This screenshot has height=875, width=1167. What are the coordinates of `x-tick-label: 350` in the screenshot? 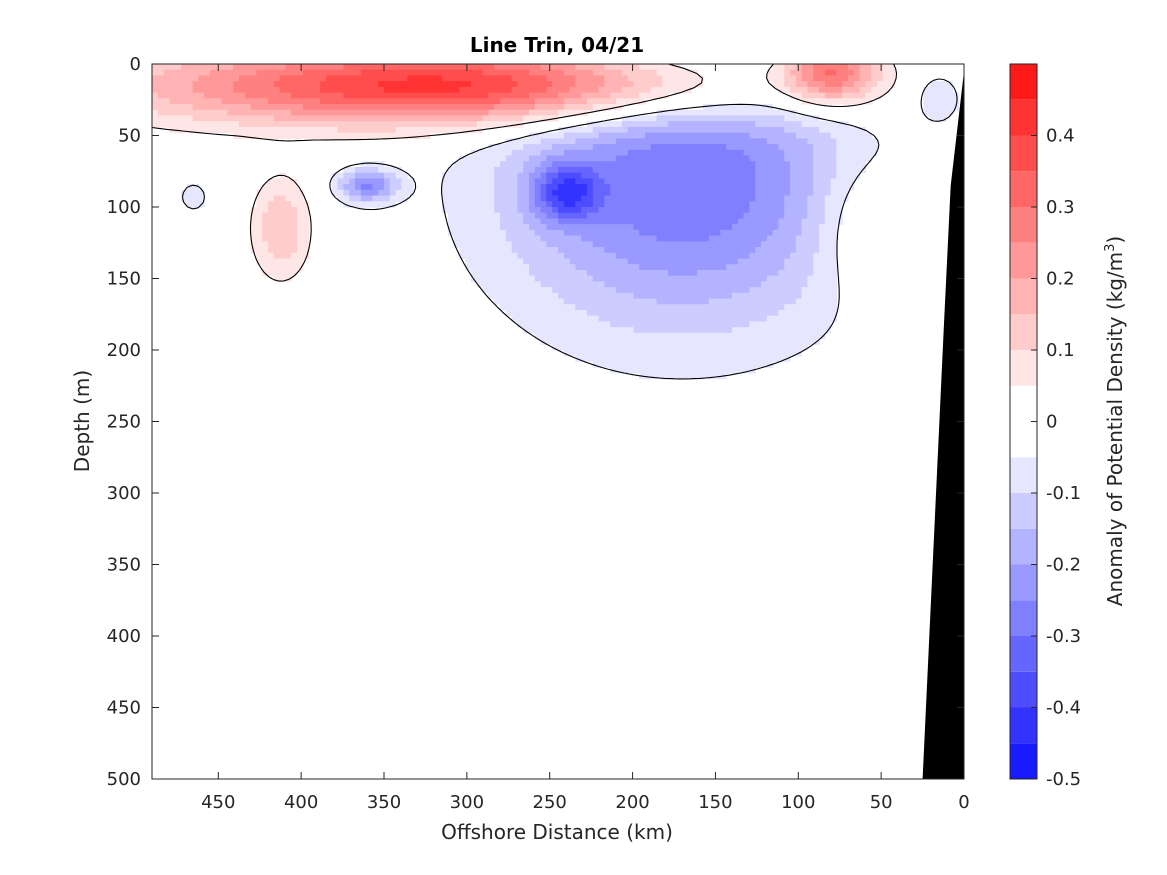 It's located at (384, 802).